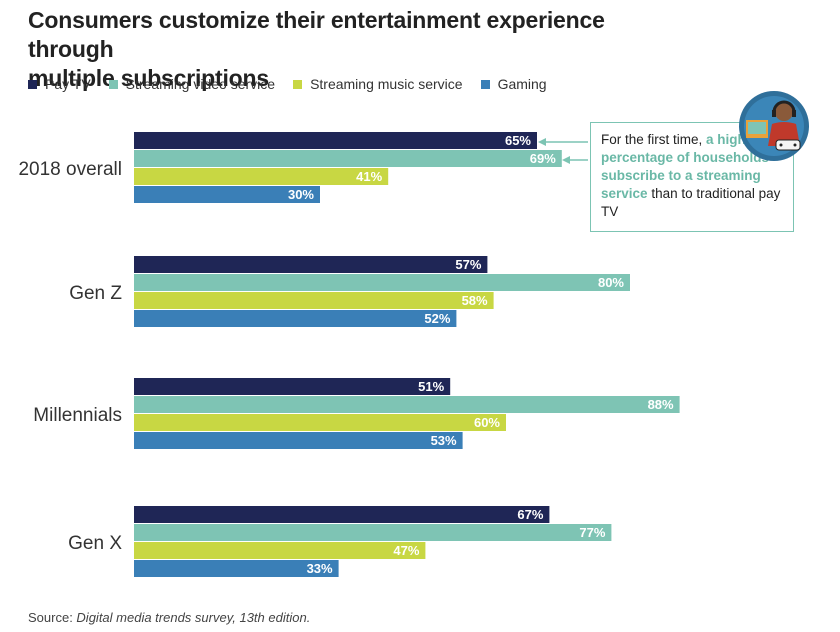 This screenshot has height=632, width=840. Describe the element at coordinates (522, 84) in the screenshot. I see `legend-label-gaming: Gaming` at that location.